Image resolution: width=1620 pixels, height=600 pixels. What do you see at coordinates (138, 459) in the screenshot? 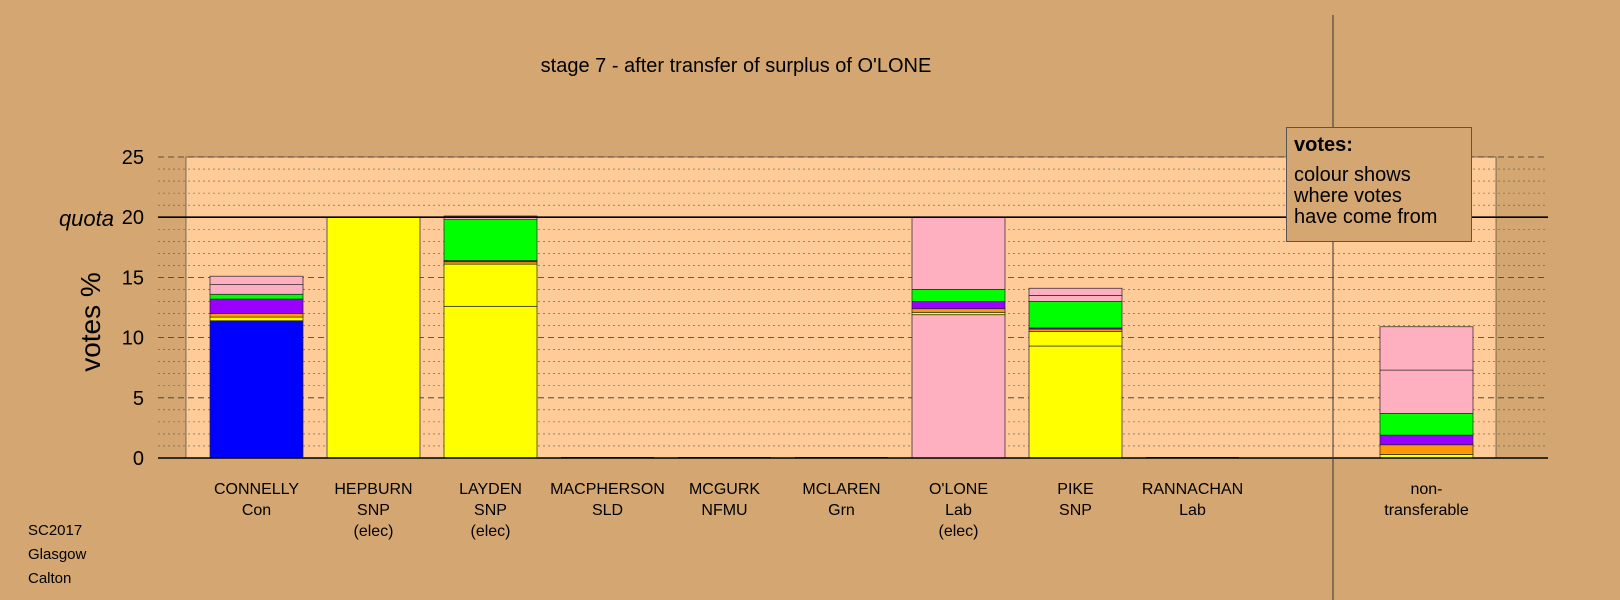
I see `y-tick-label: 0` at bounding box center [138, 459].